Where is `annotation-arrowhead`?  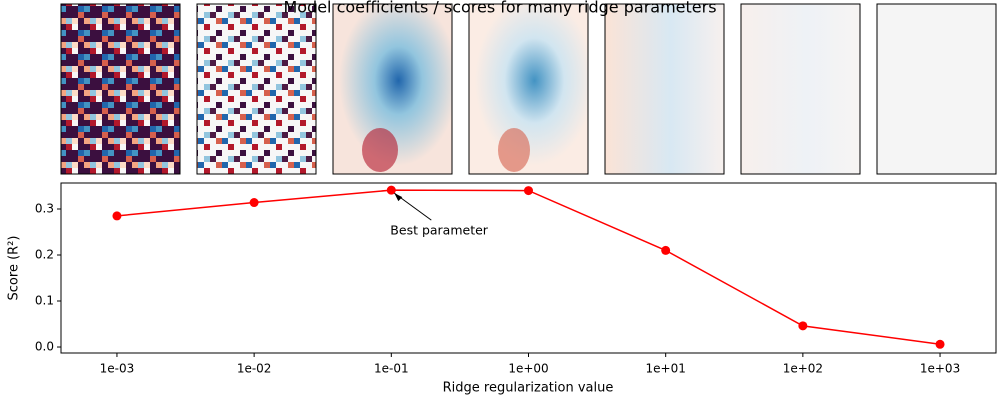
annotation-arrowhead is located at coordinates (398, 197).